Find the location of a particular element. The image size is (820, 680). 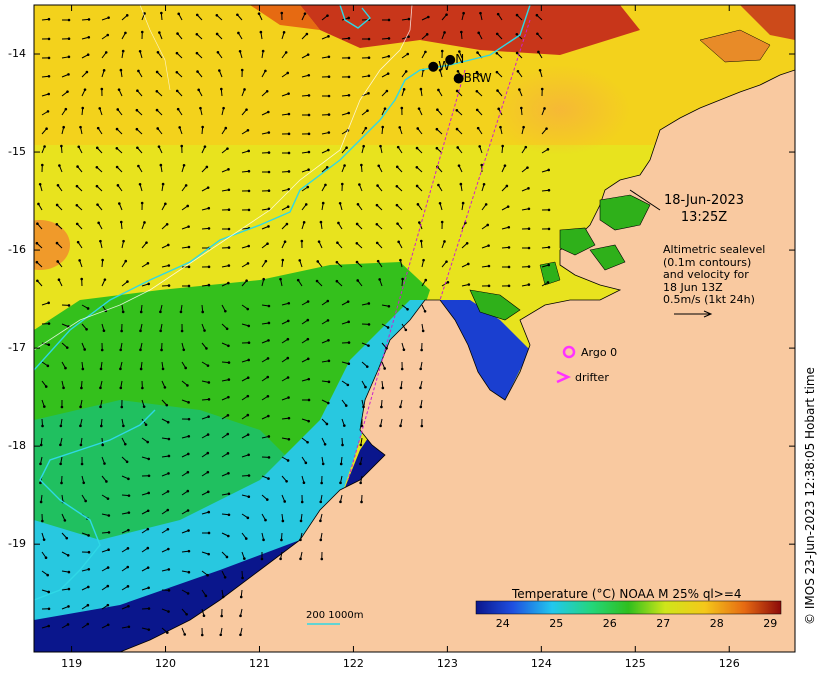

station-label: N is located at coordinates (460, 58).